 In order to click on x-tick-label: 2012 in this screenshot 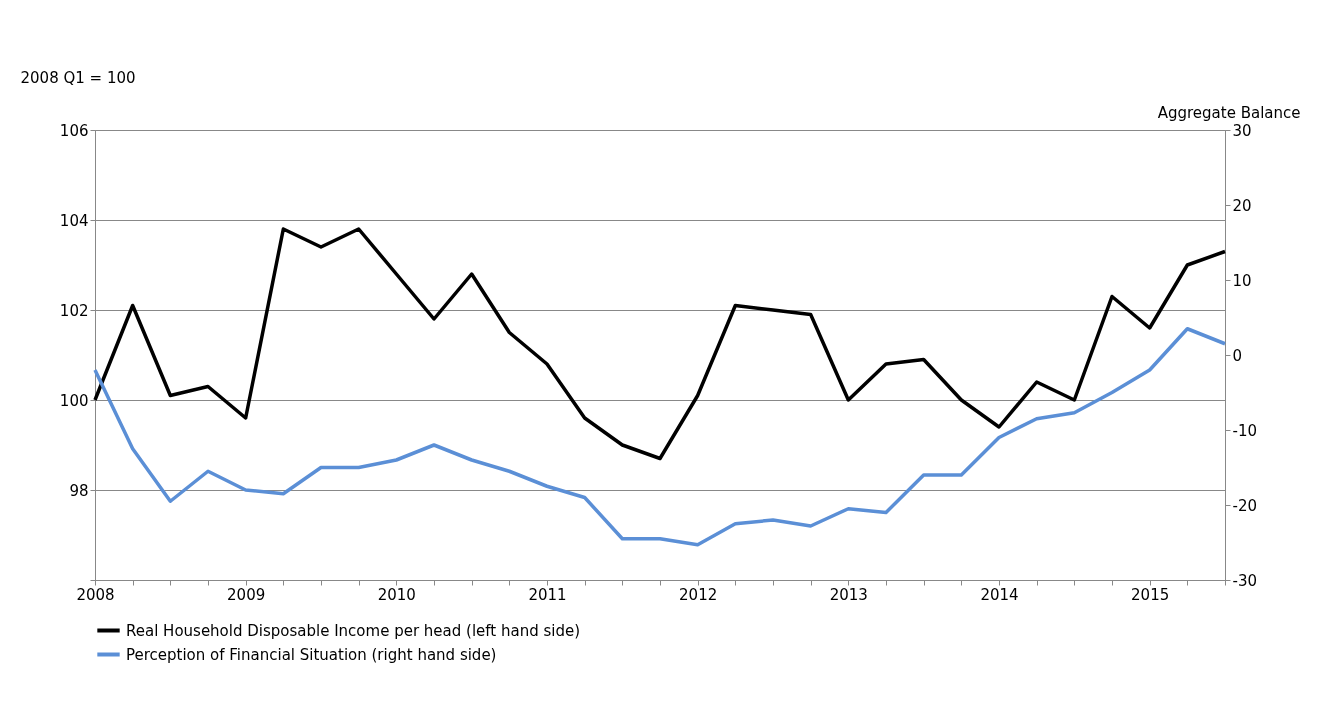, I will do `click(698, 594)`.